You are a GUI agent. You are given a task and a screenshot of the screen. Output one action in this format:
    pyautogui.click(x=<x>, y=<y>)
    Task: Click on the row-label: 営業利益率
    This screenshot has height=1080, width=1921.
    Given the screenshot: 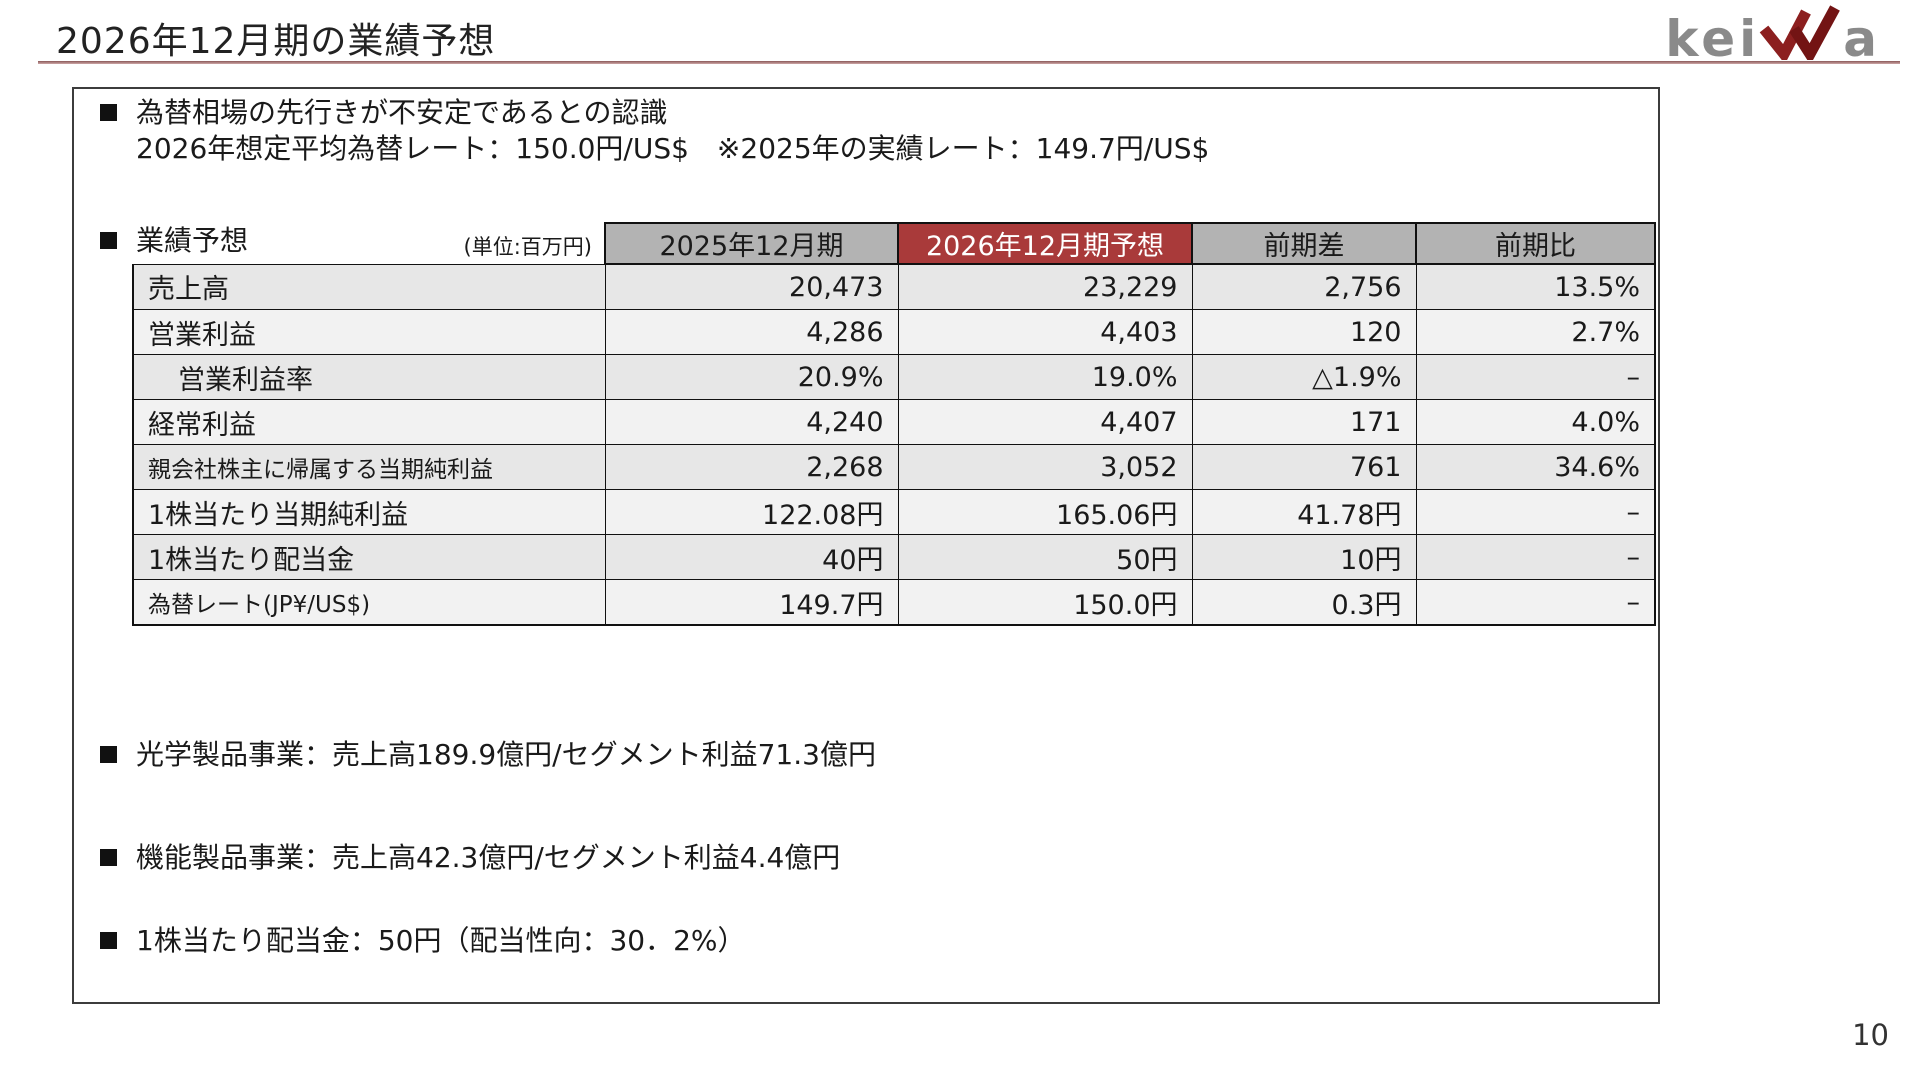 What is the action you would take?
    pyautogui.click(x=369, y=377)
    